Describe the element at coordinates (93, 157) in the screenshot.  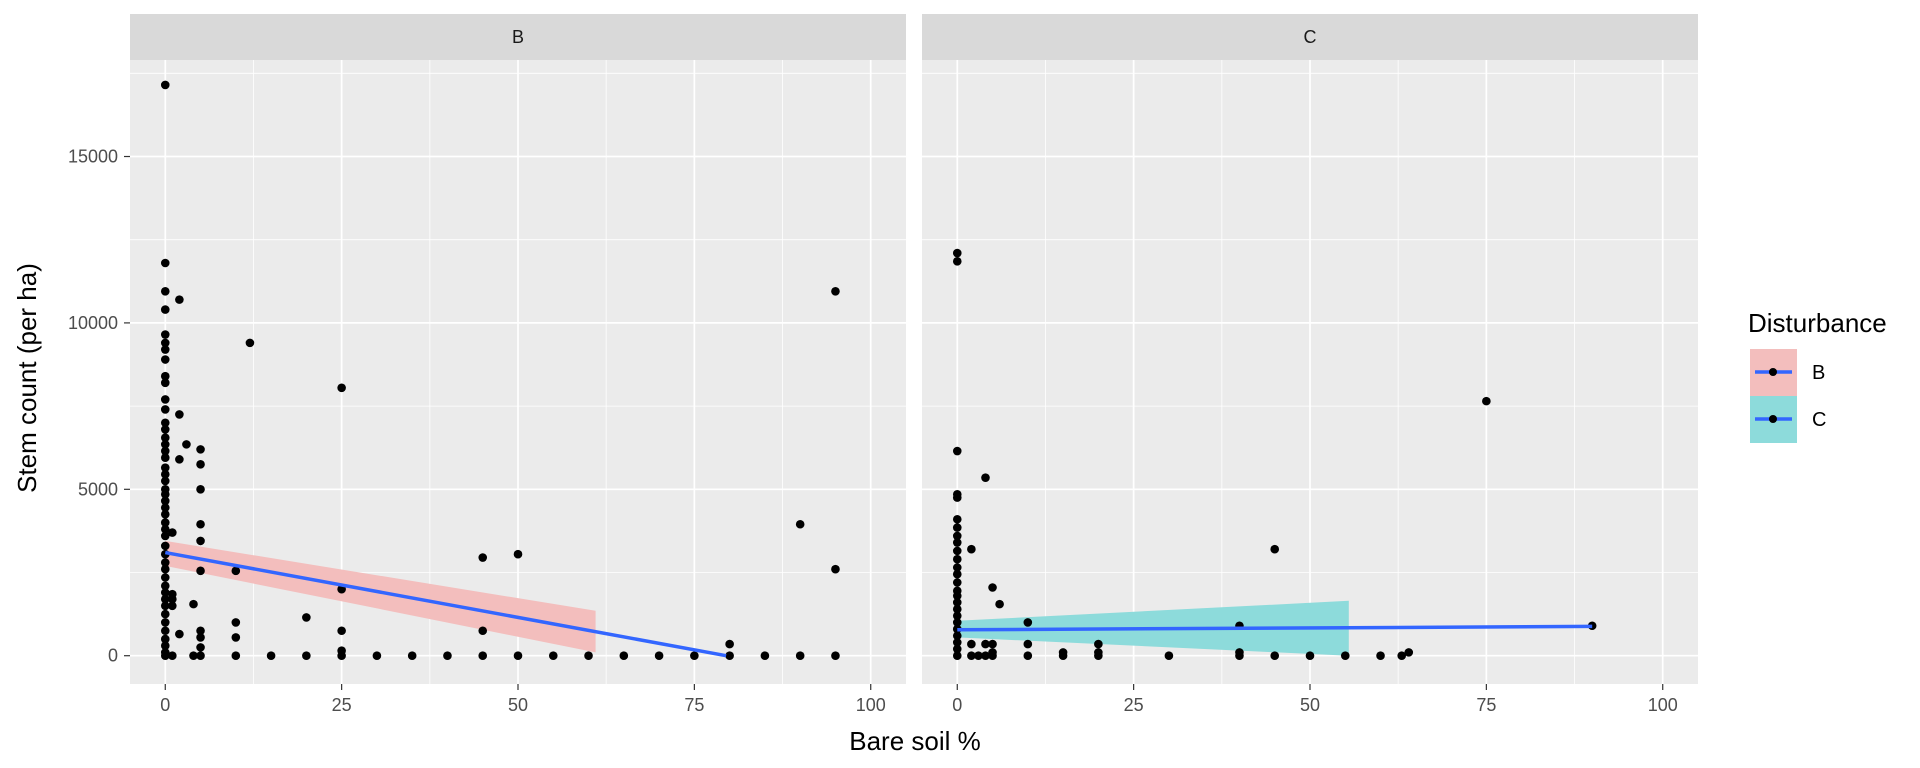
I see `y-tick-label: 15000` at that location.